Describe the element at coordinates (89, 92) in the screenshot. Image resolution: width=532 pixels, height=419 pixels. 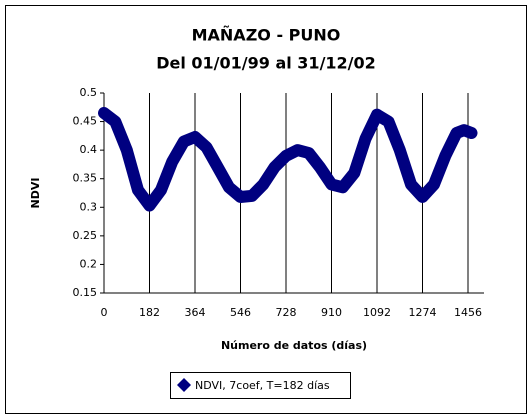
I see `y-tick-label: 0.5` at that location.